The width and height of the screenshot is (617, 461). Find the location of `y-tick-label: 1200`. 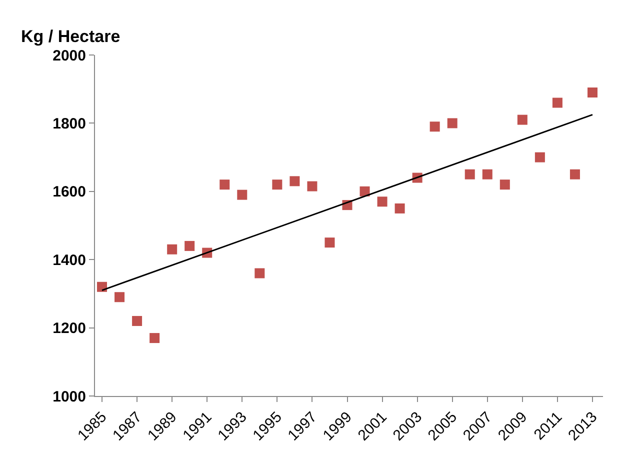

y-tick-label: 1200 is located at coordinates (69, 329).